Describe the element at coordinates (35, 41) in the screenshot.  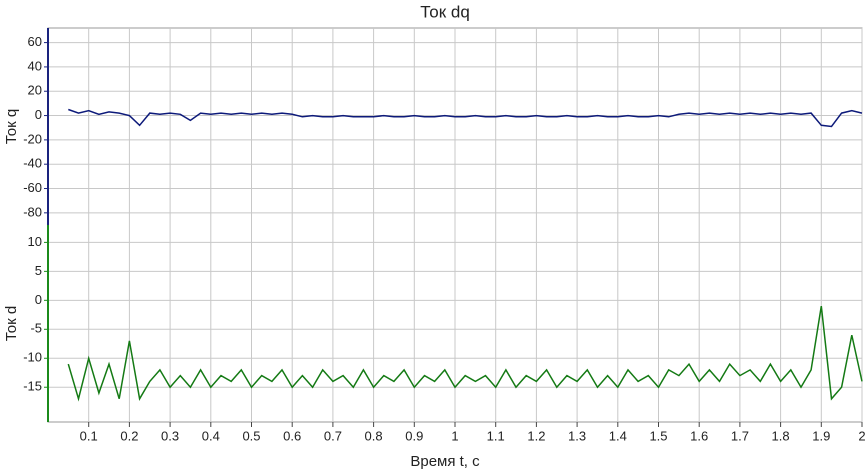
I see `y-tick-label: 60` at that location.